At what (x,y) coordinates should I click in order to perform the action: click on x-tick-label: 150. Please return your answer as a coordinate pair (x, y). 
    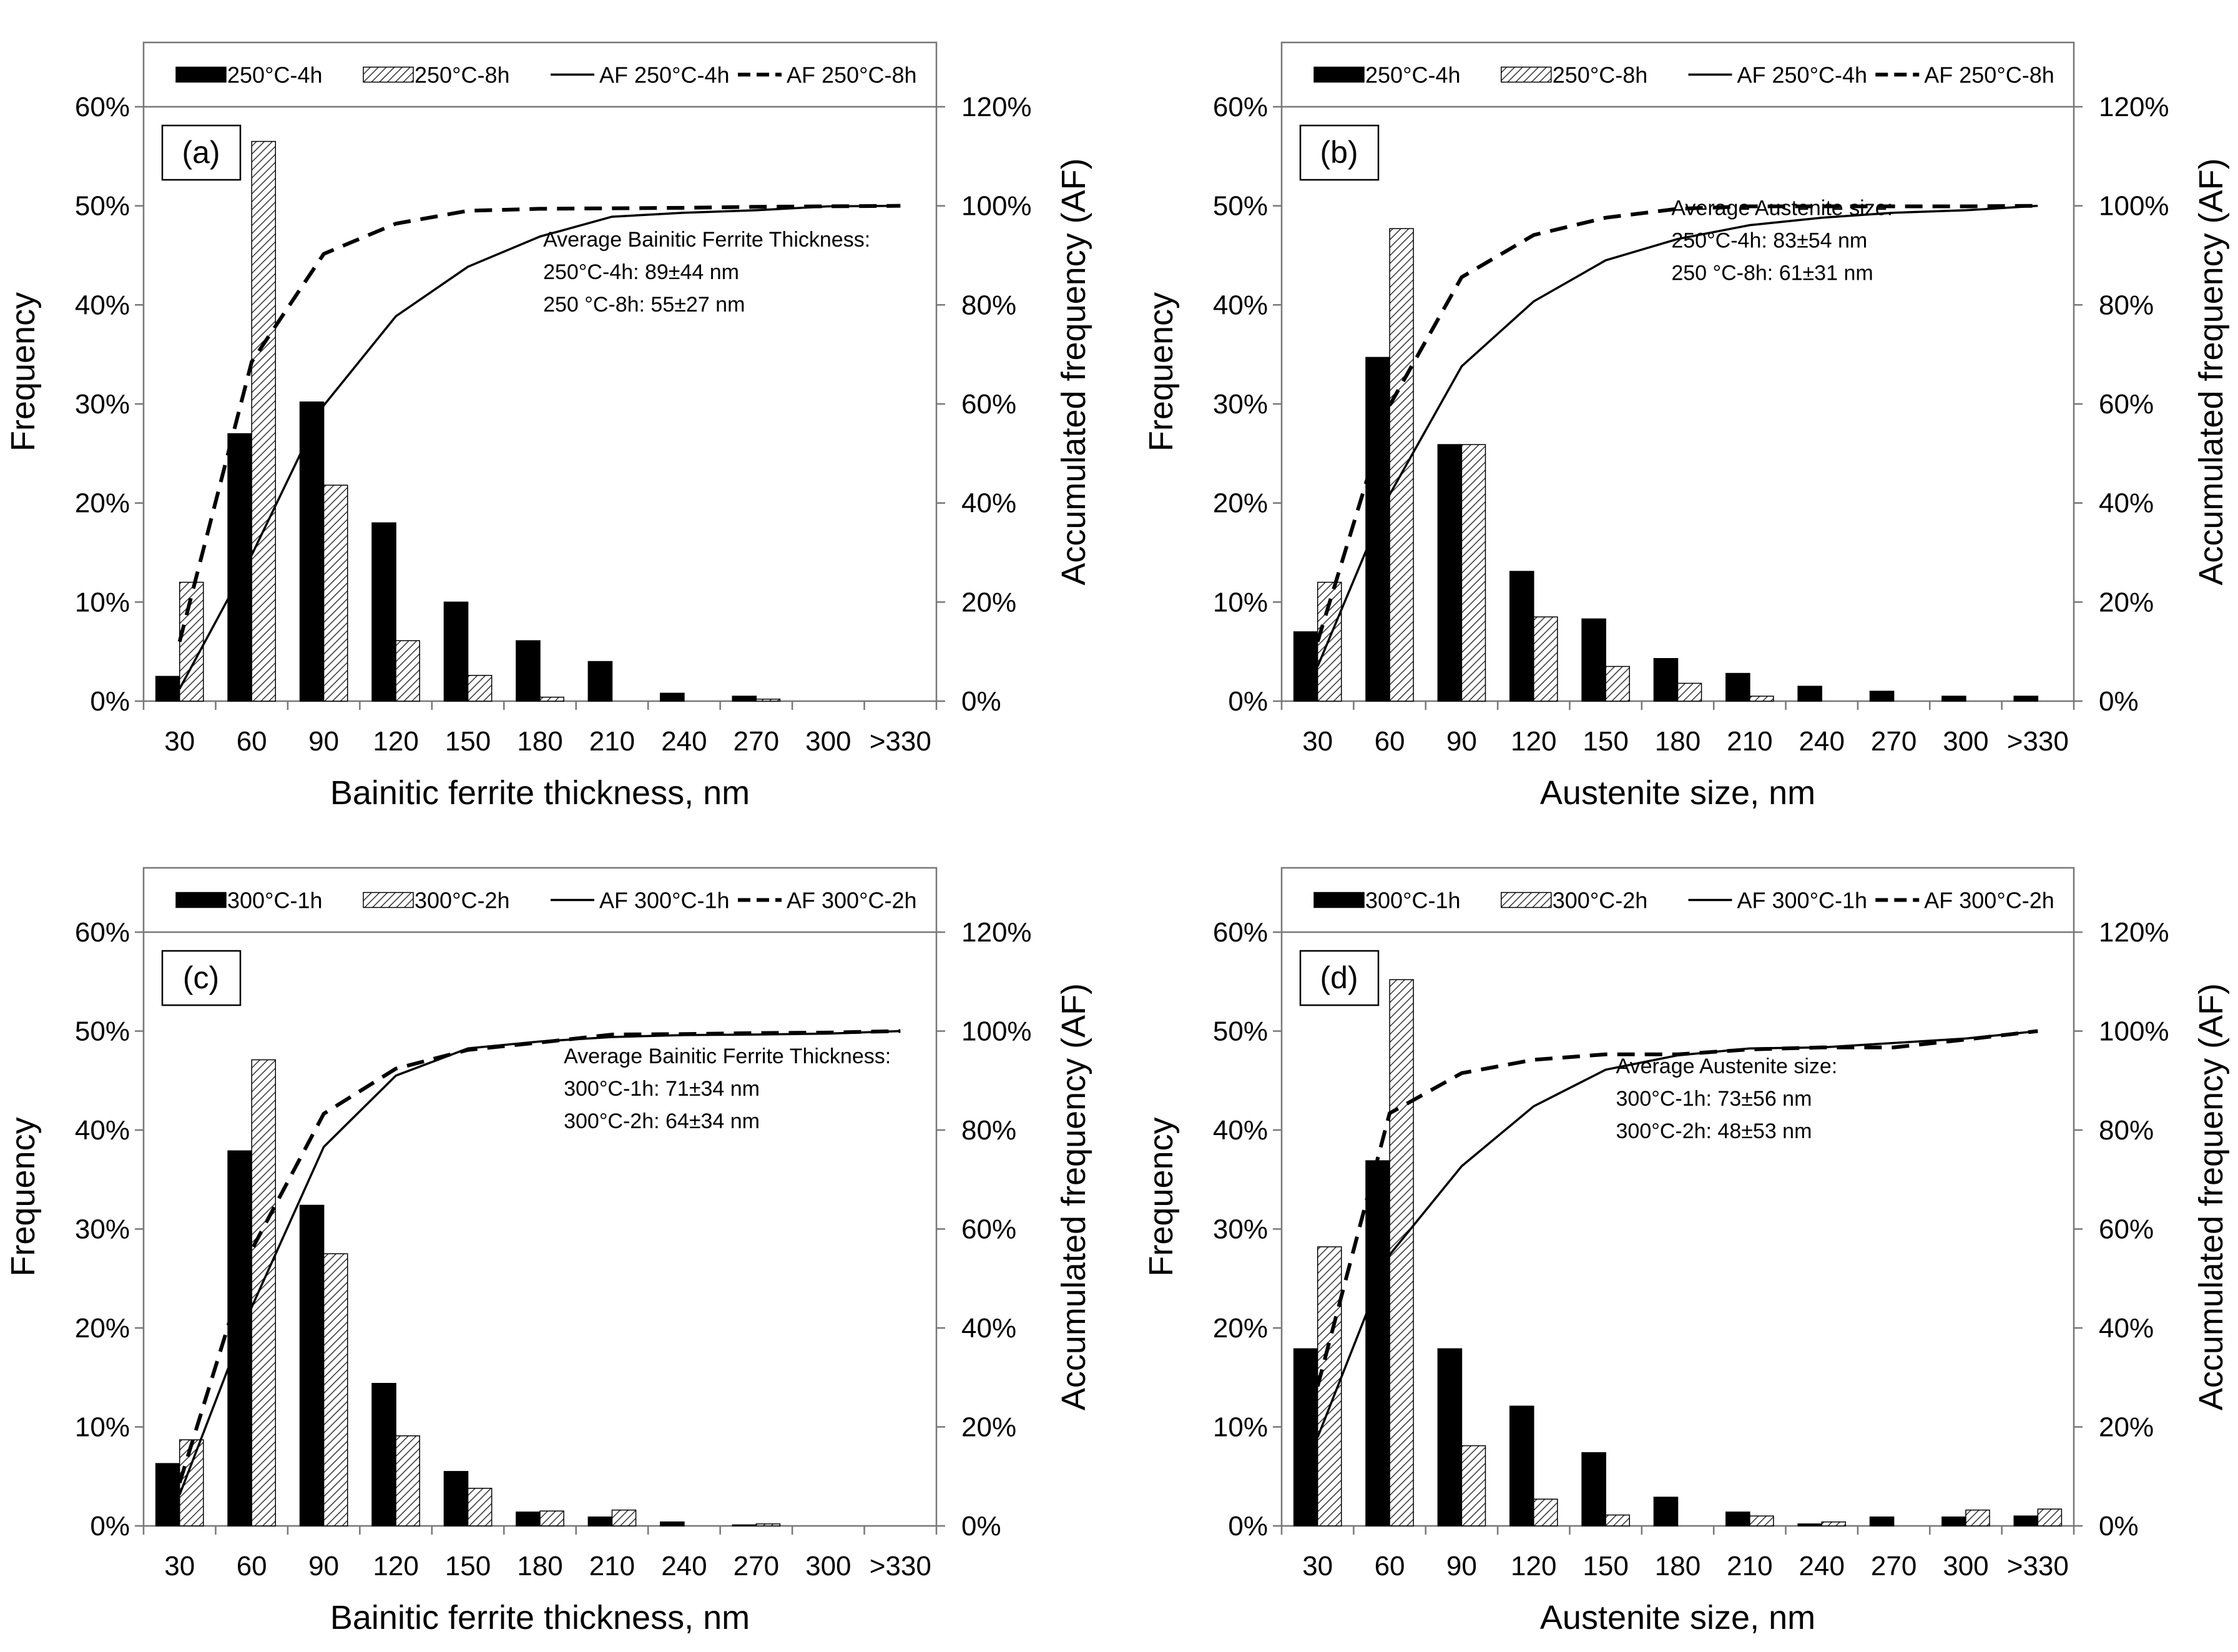
    Looking at the image, I should click on (468, 741).